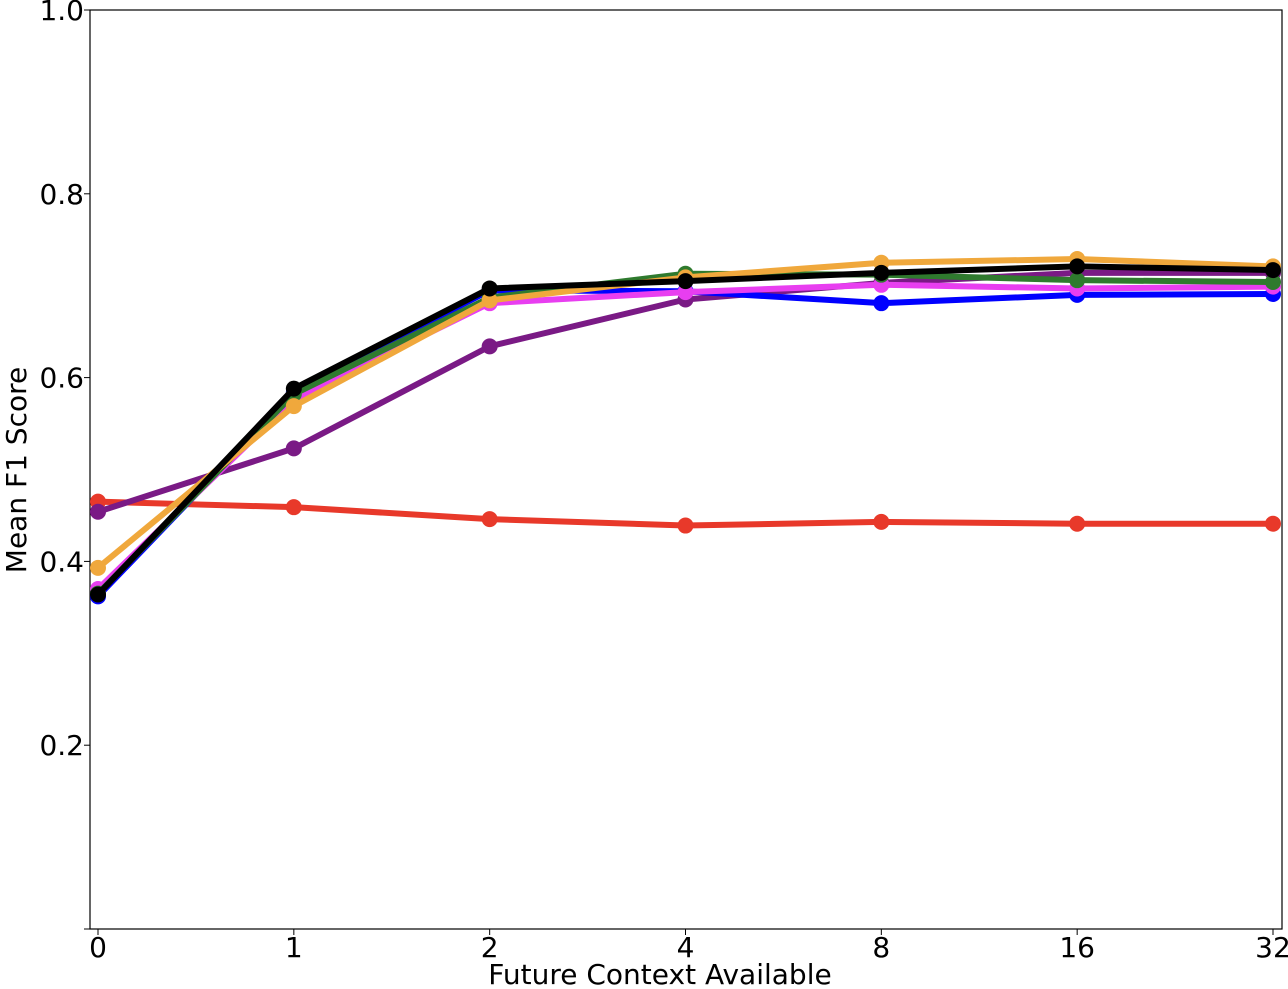 This screenshot has height=989, width=1288. I want to click on x-tick-label: 1, so click(294, 947).